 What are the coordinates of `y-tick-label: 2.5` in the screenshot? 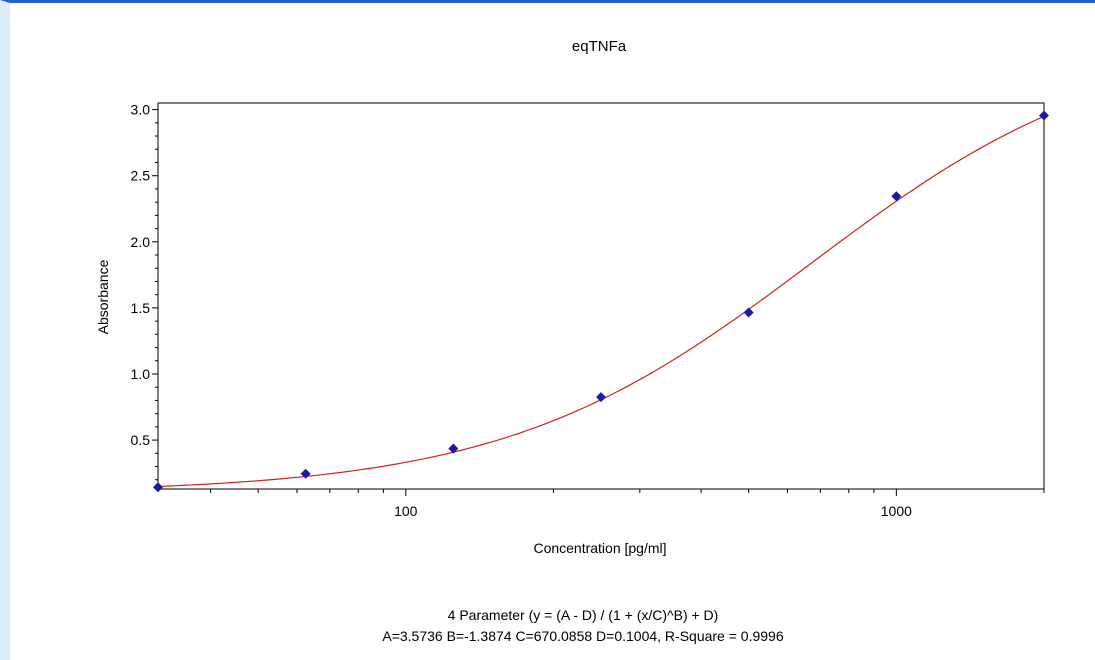 It's located at (141, 176).